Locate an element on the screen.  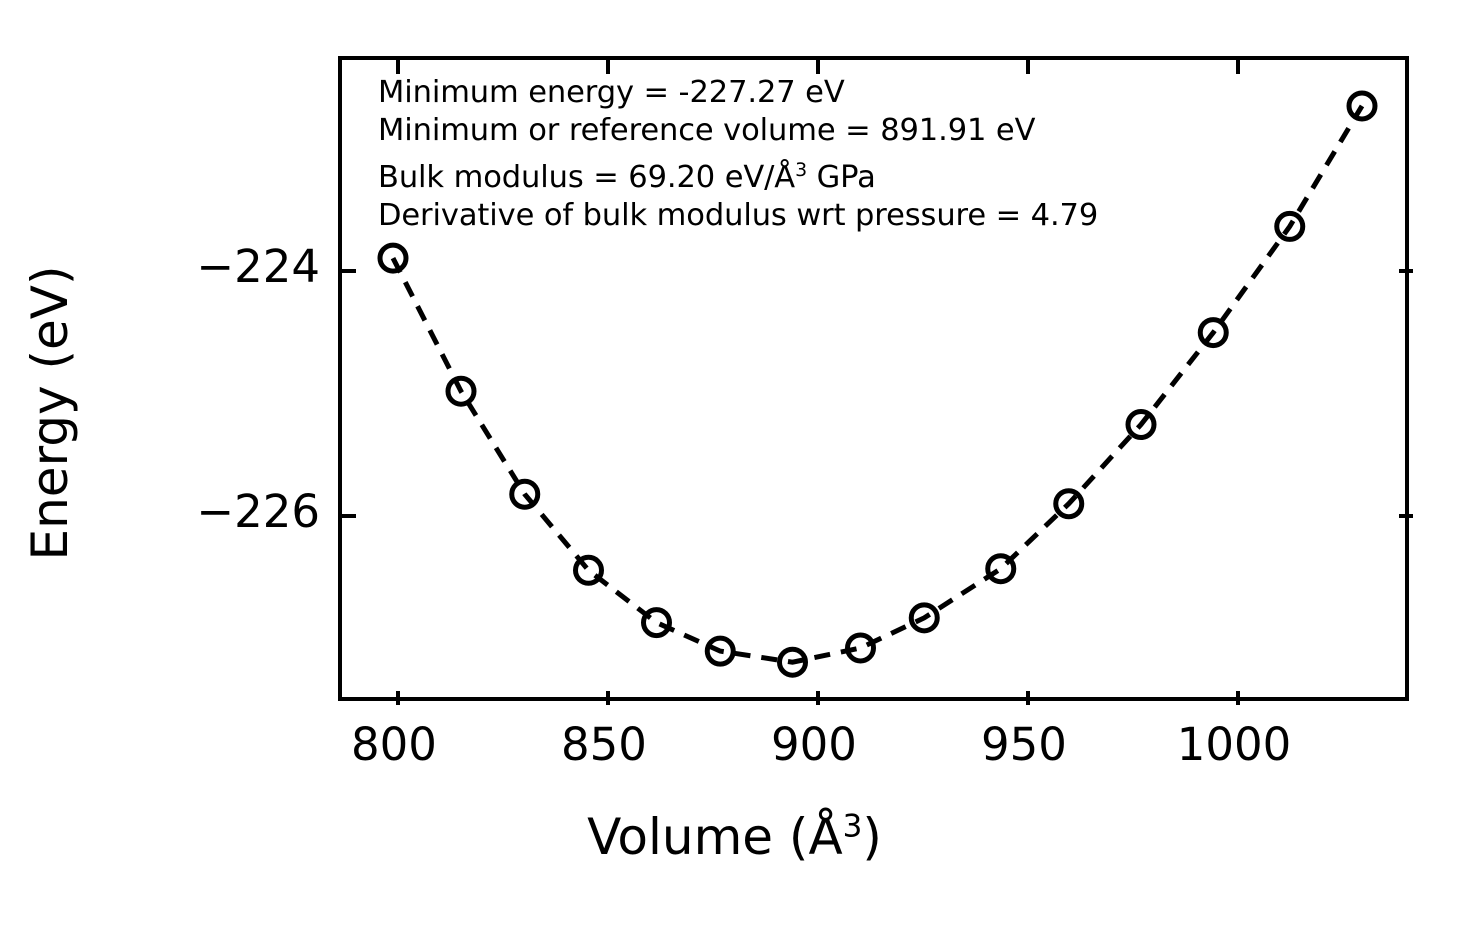
x-axis-ticks is located at coordinates (818, 698).